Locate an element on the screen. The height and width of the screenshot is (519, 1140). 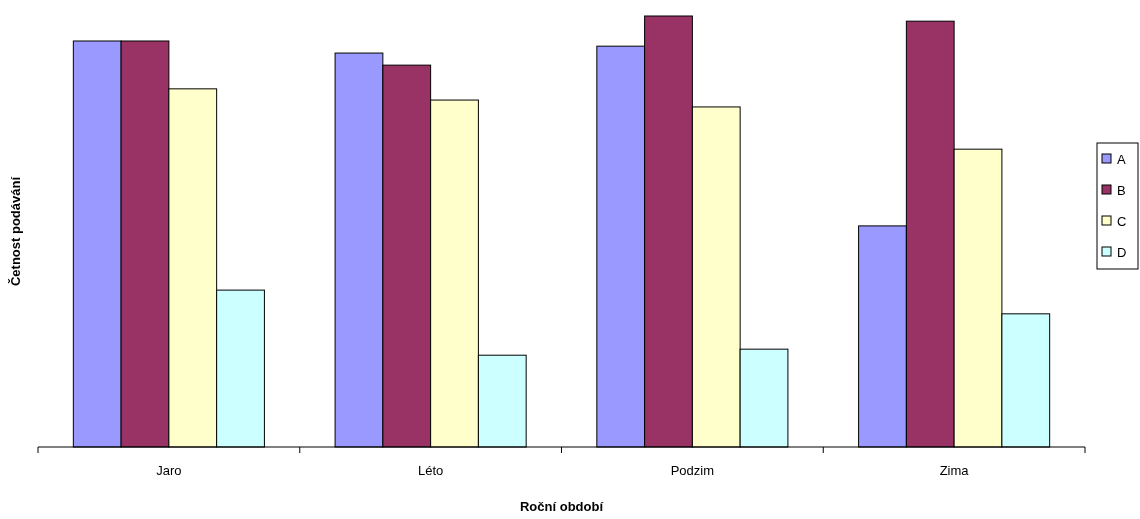
x-tick-label: Jaro is located at coordinates (169, 470).